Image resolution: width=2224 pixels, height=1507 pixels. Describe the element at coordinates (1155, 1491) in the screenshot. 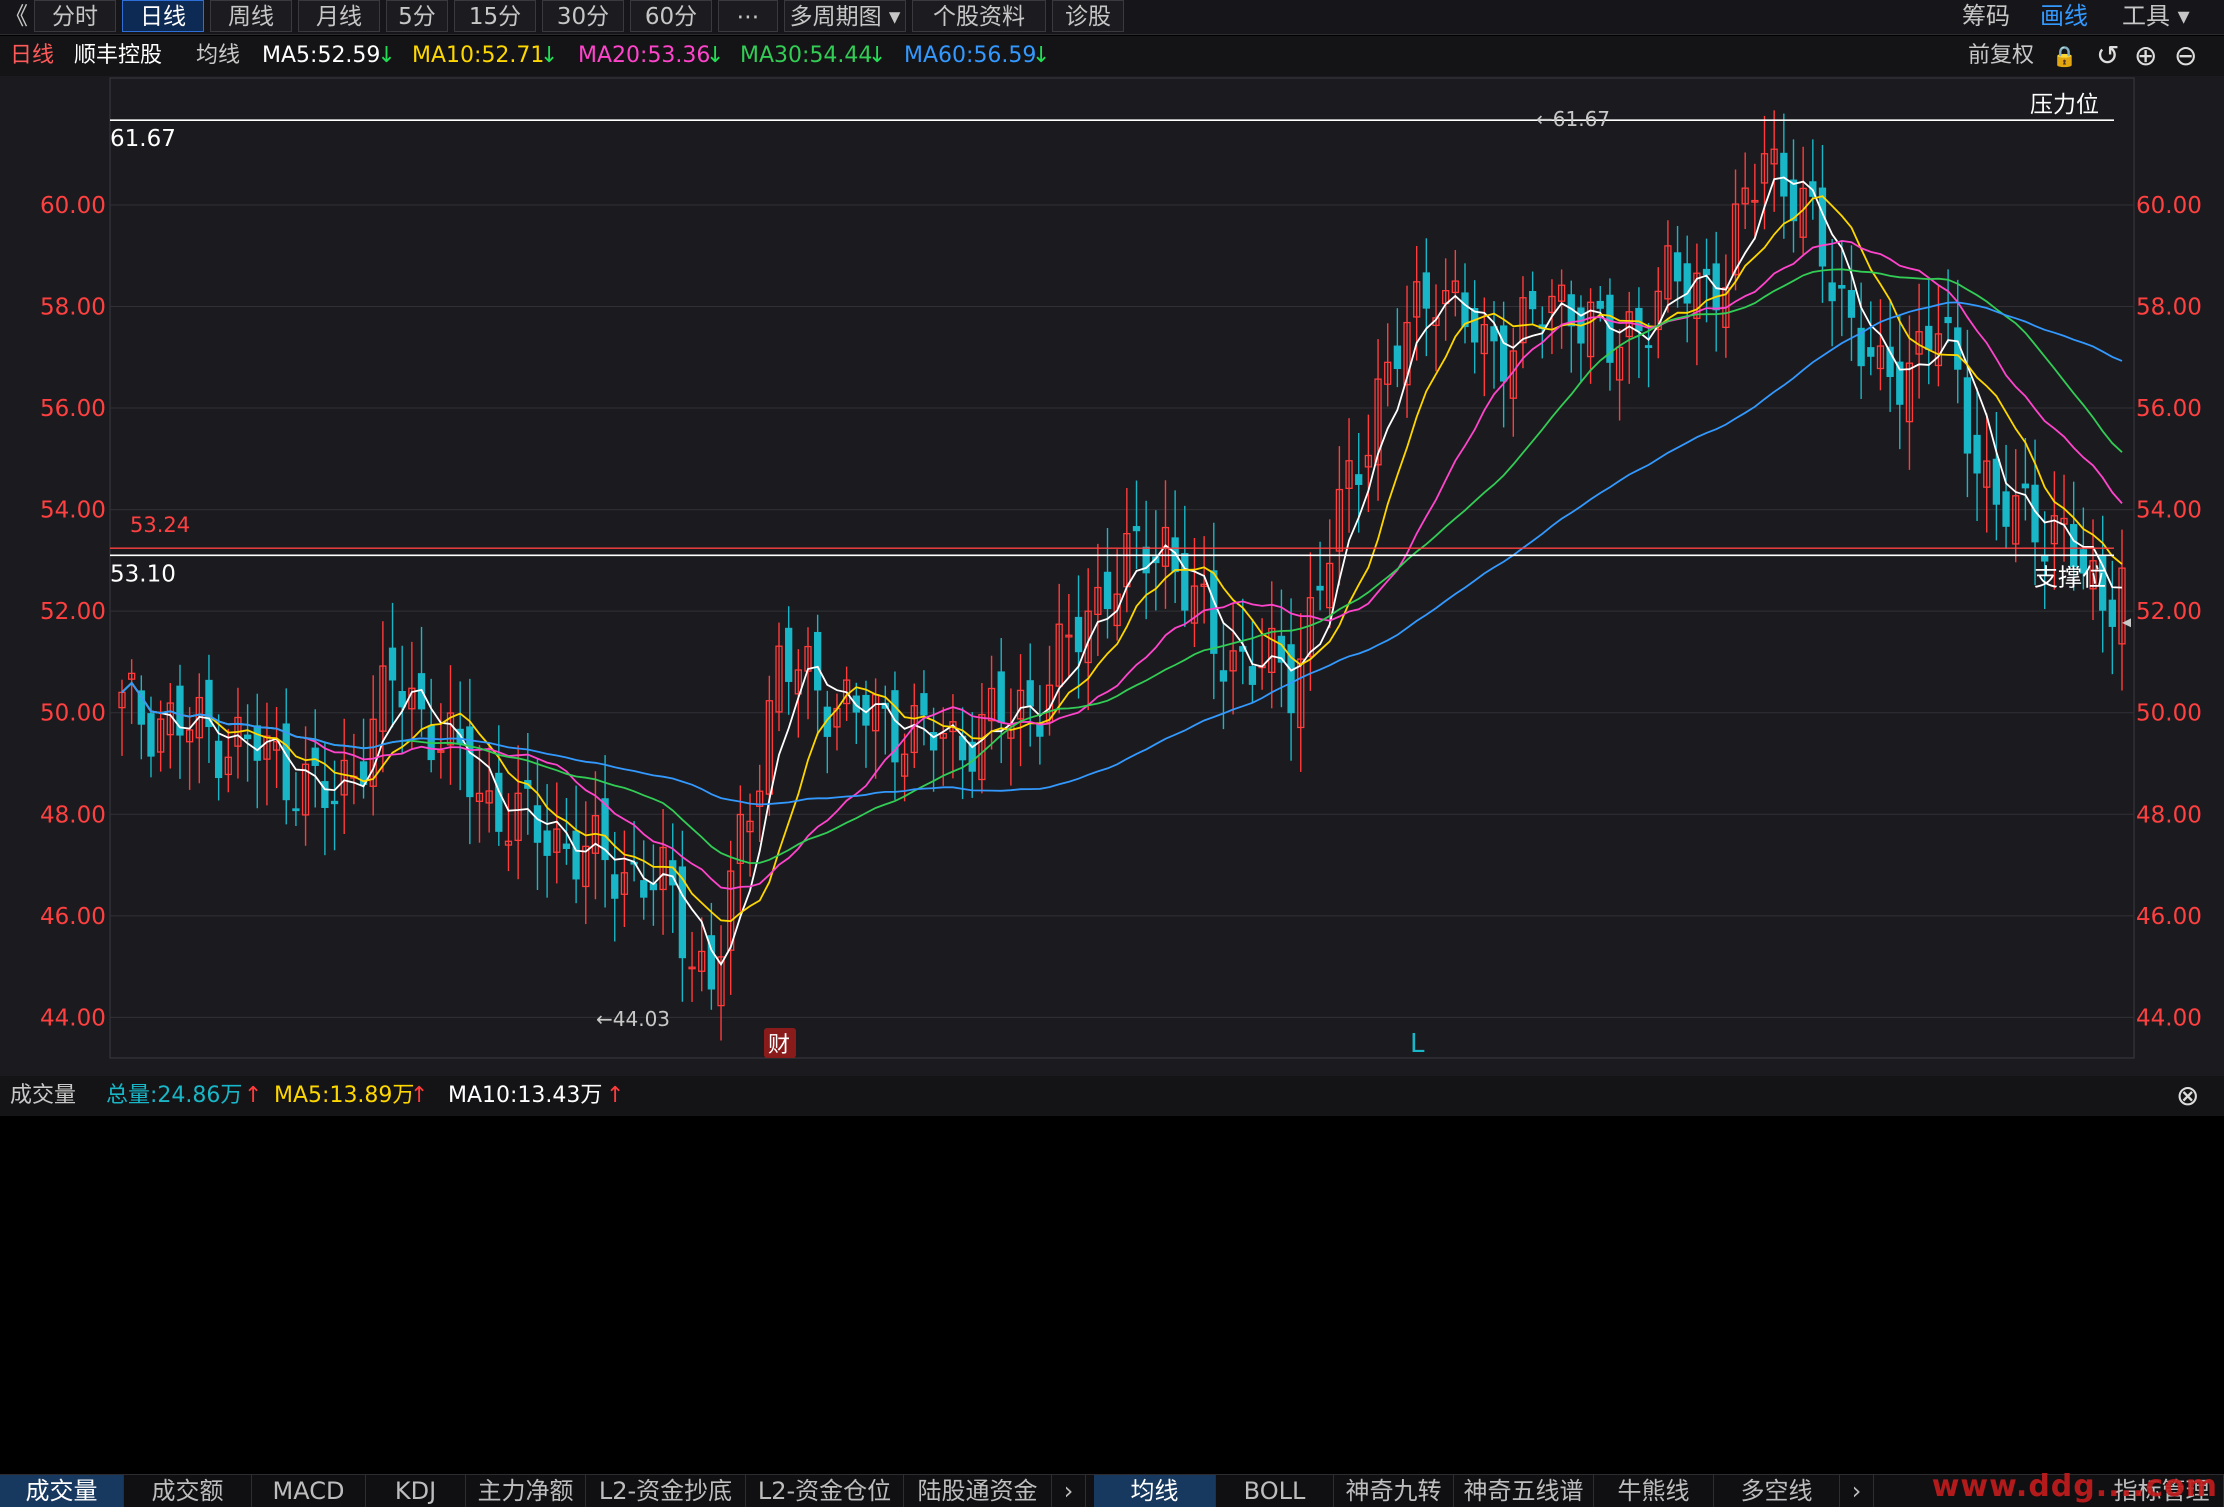

I see `overlay-tab-0: 均线` at that location.